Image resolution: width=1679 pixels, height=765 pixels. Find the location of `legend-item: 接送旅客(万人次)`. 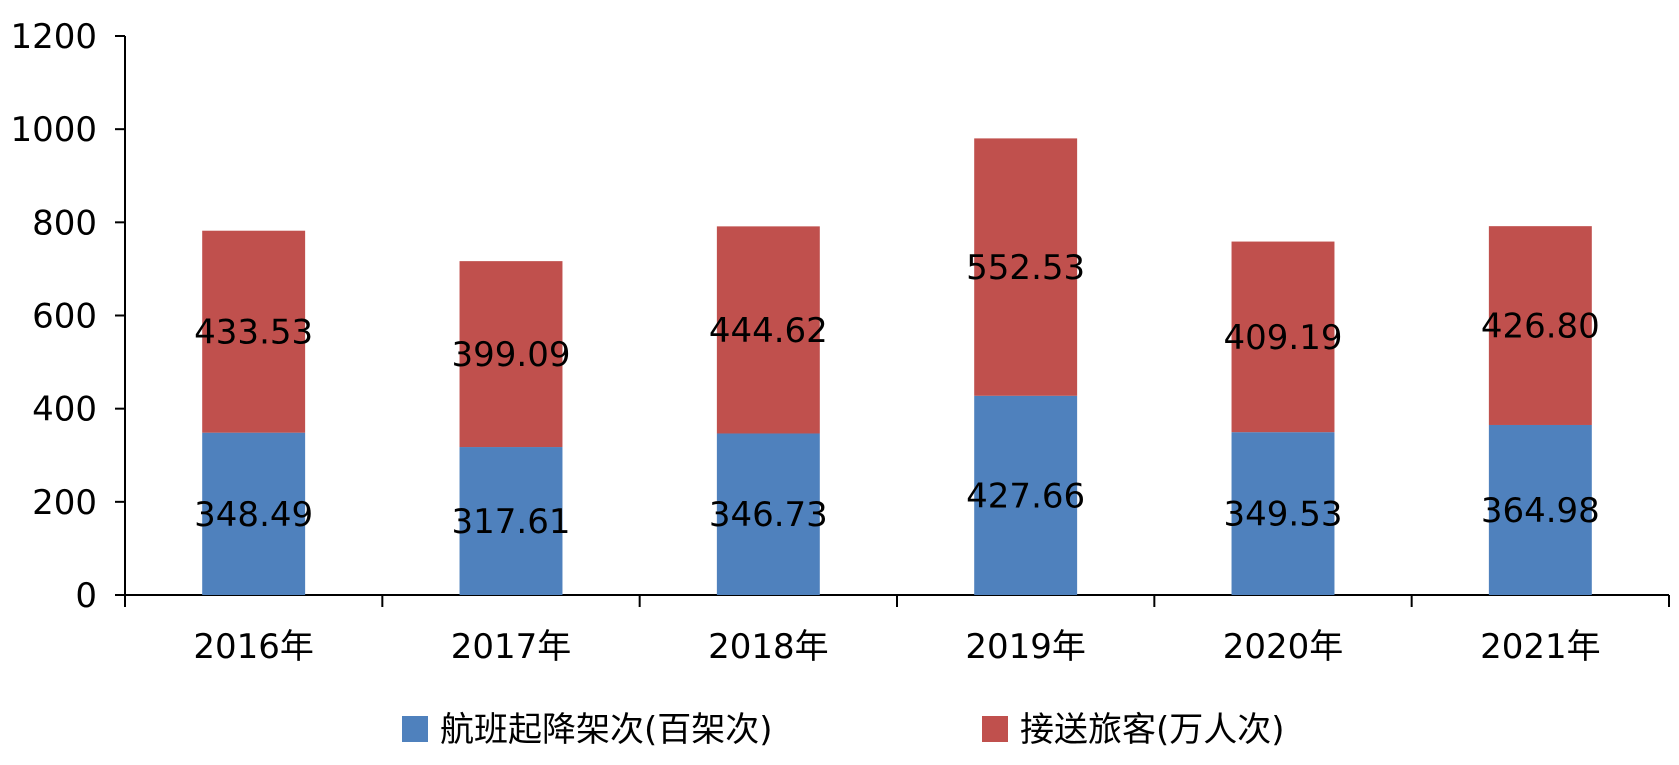

legend-item: 接送旅客(万人次) is located at coordinates (1133, 730).